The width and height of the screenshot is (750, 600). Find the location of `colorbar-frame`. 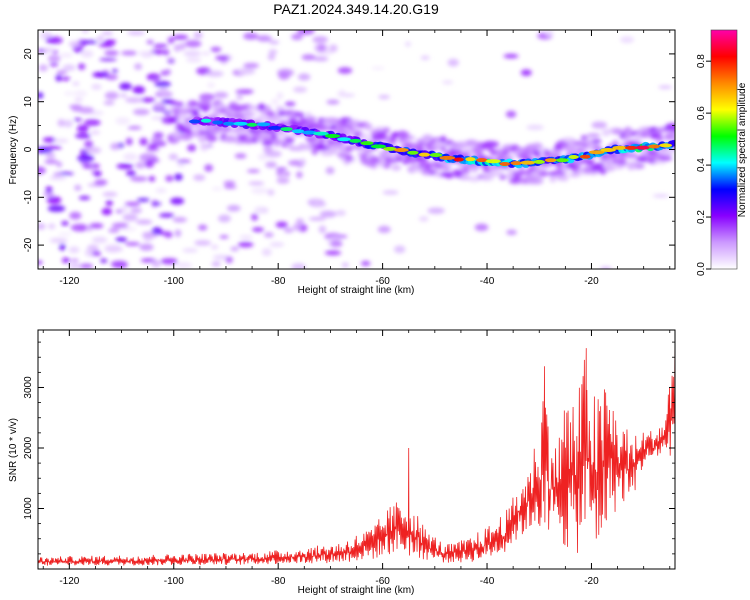

colorbar-frame is located at coordinates (724, 149).